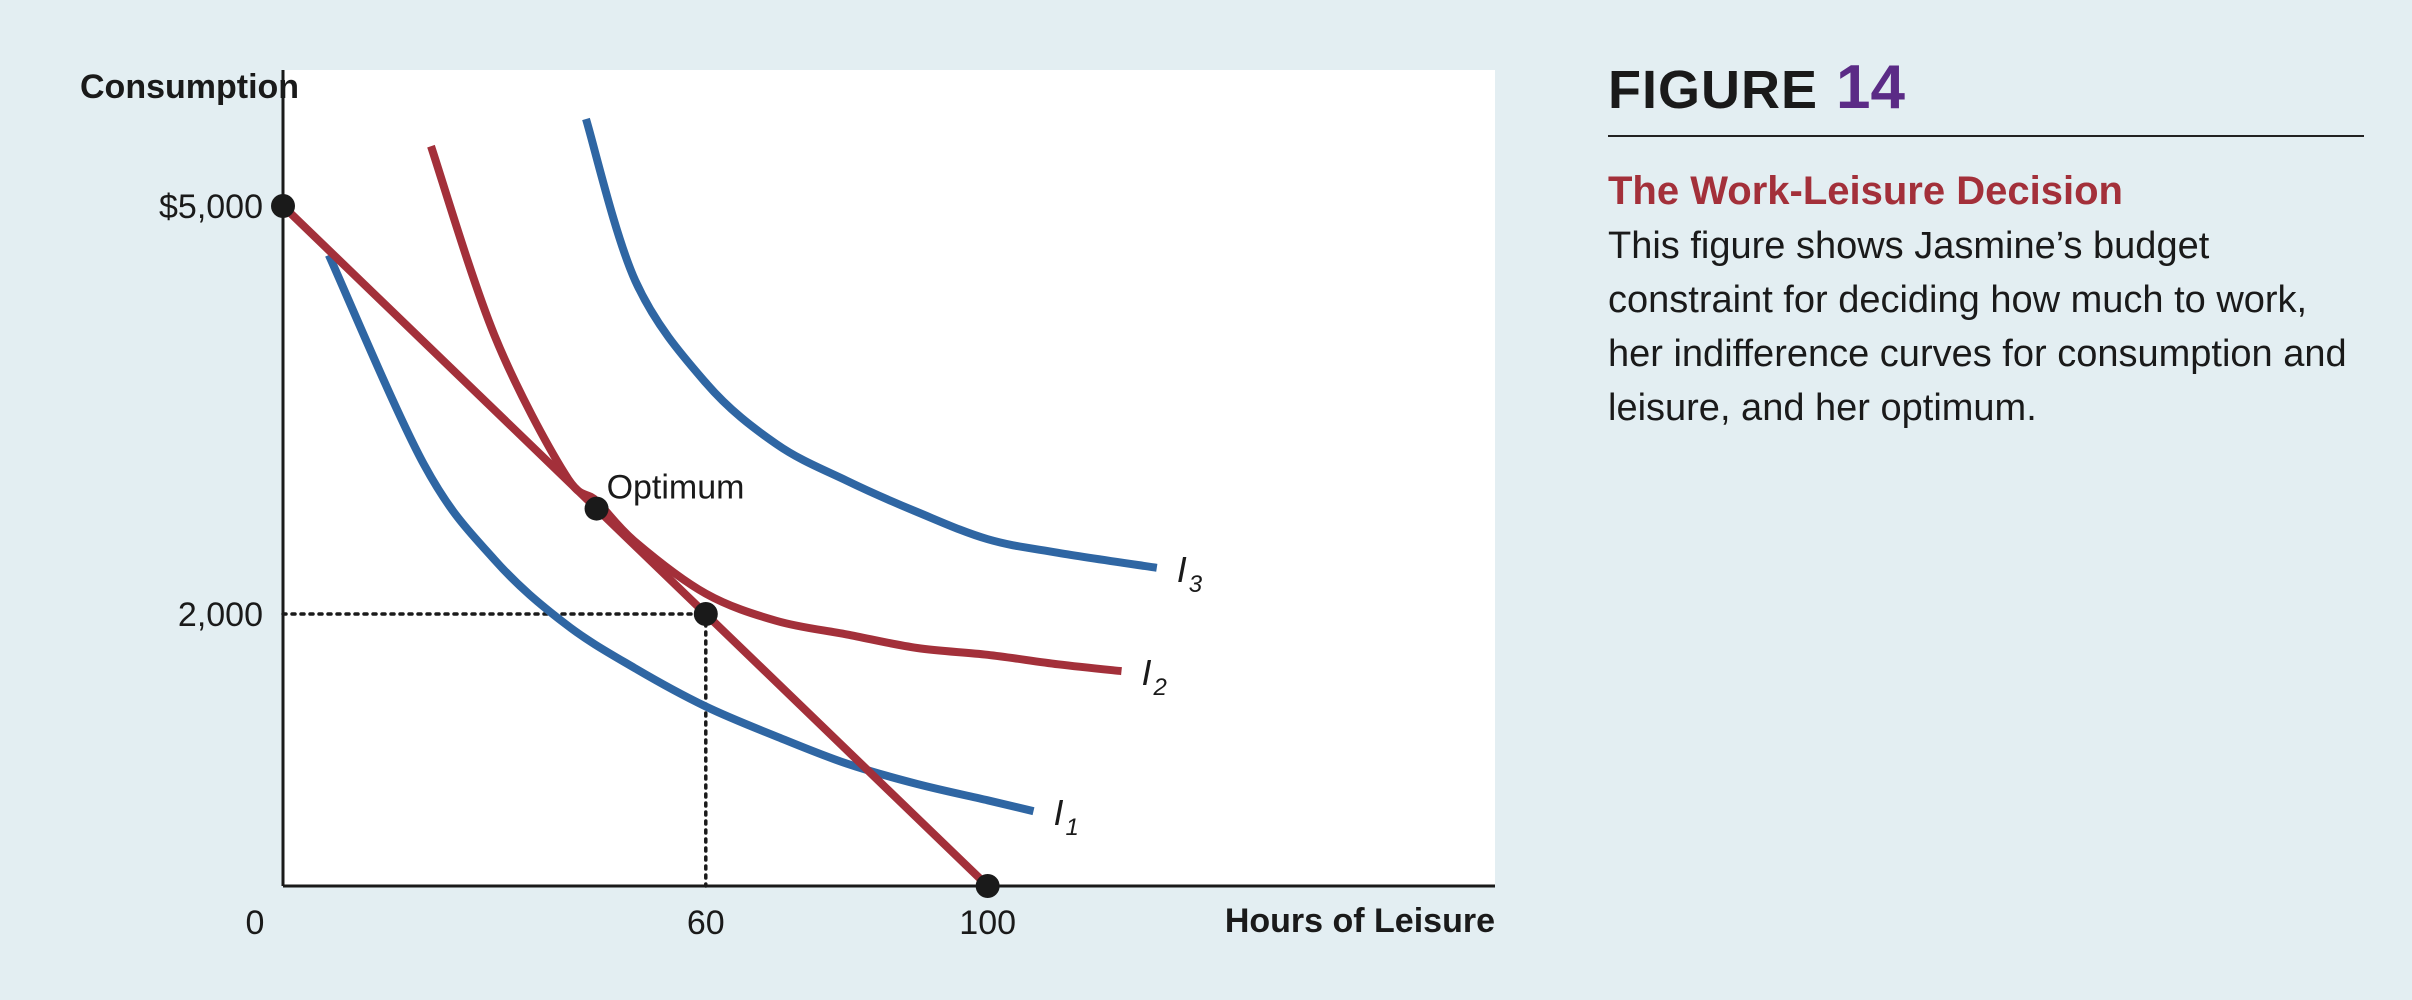  Describe the element at coordinates (1154, 676) in the screenshot. I see `curve-label-i2: I2` at that location.